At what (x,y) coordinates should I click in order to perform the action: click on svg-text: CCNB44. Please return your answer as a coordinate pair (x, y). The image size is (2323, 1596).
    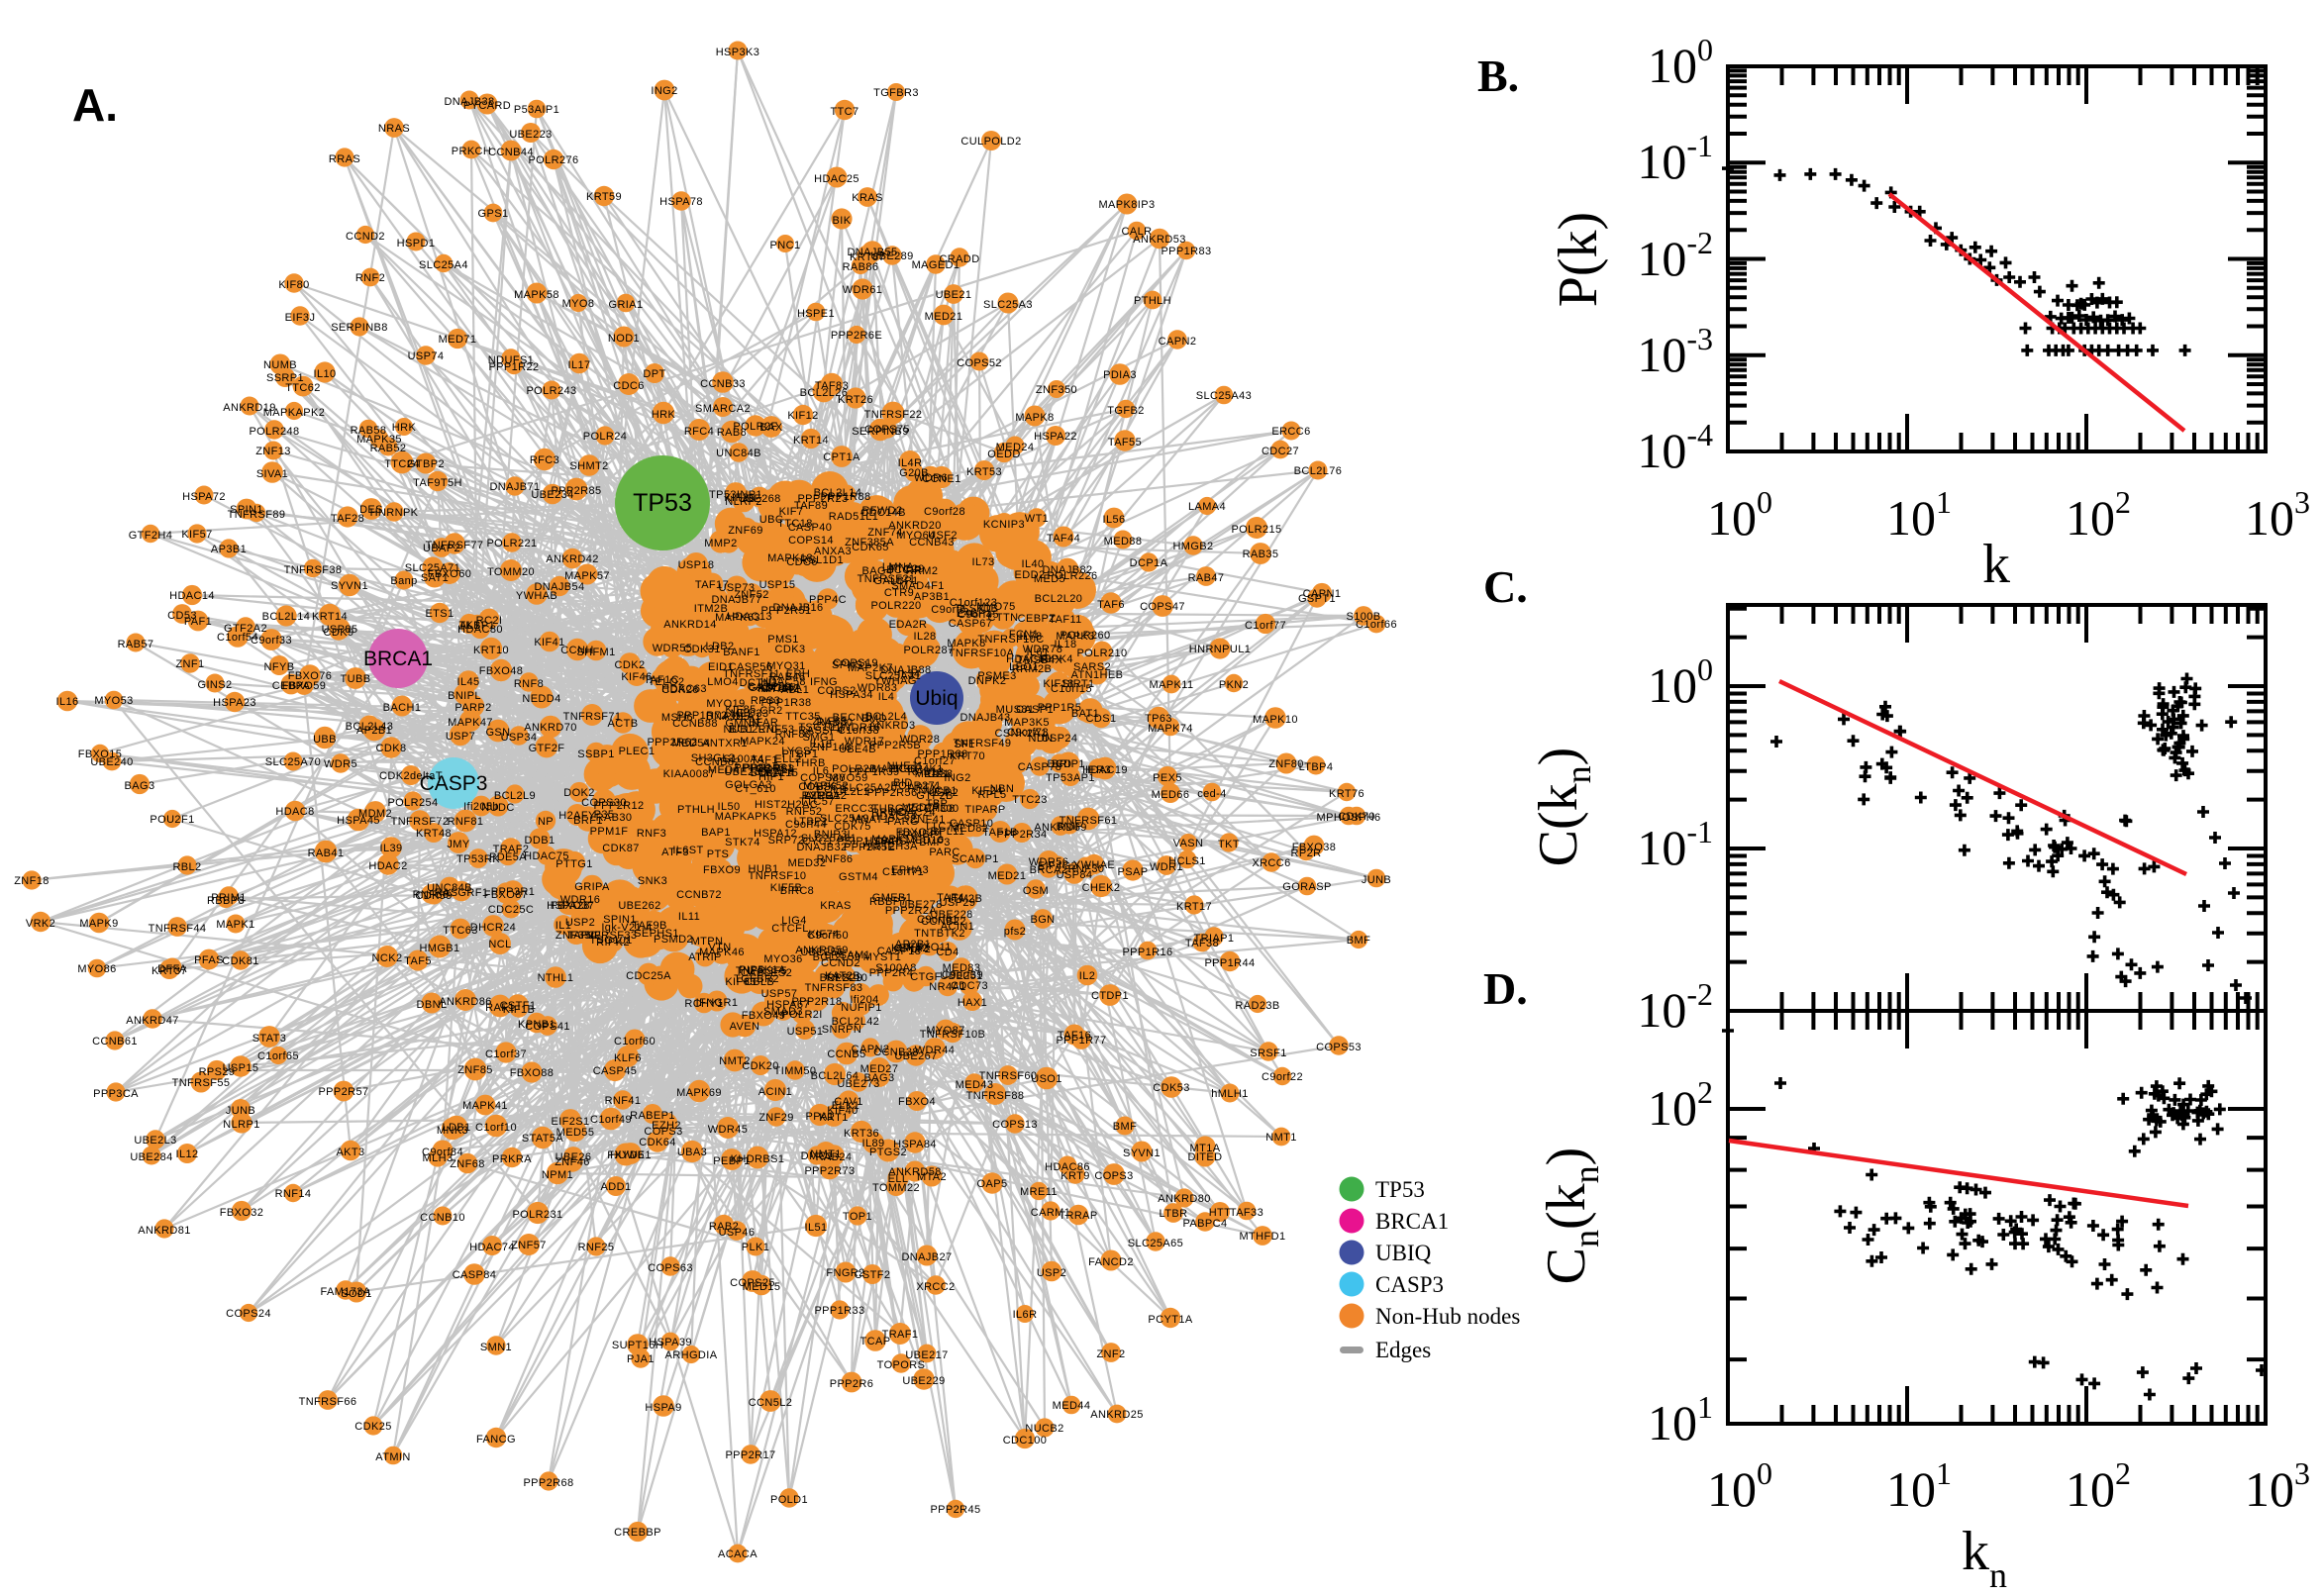
    Looking at the image, I should click on (511, 152).